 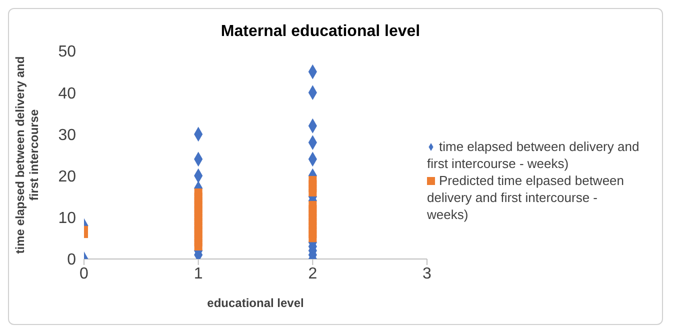 I want to click on y-axis-title: time elapsed between delivery and first intercourse, so click(x=27, y=155).